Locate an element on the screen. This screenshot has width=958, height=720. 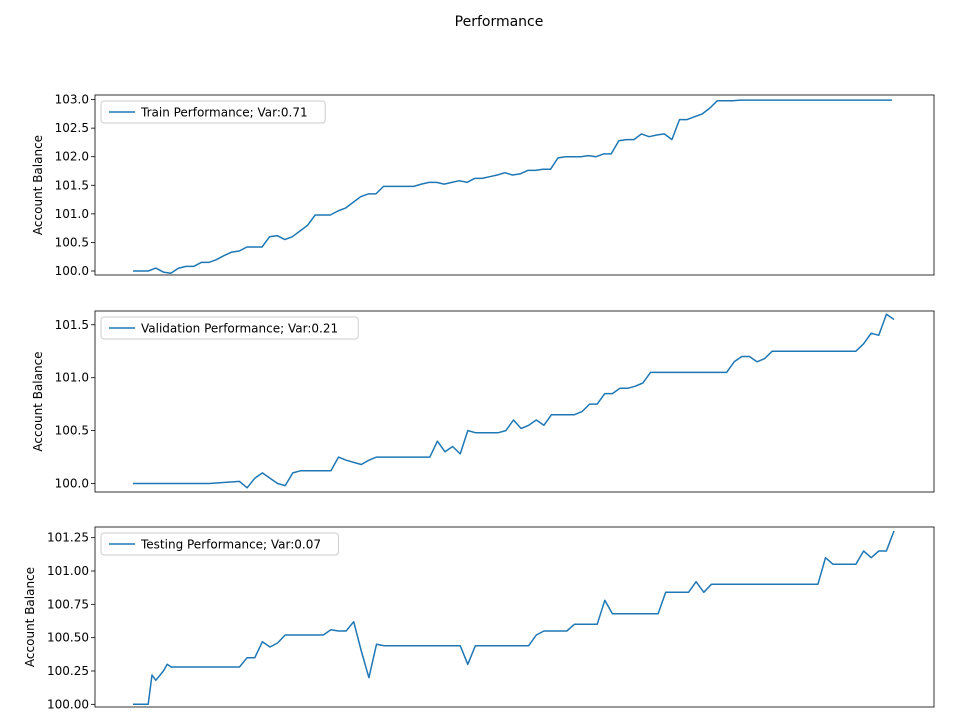
y-tick-label: 102.5 is located at coordinates (72, 128).